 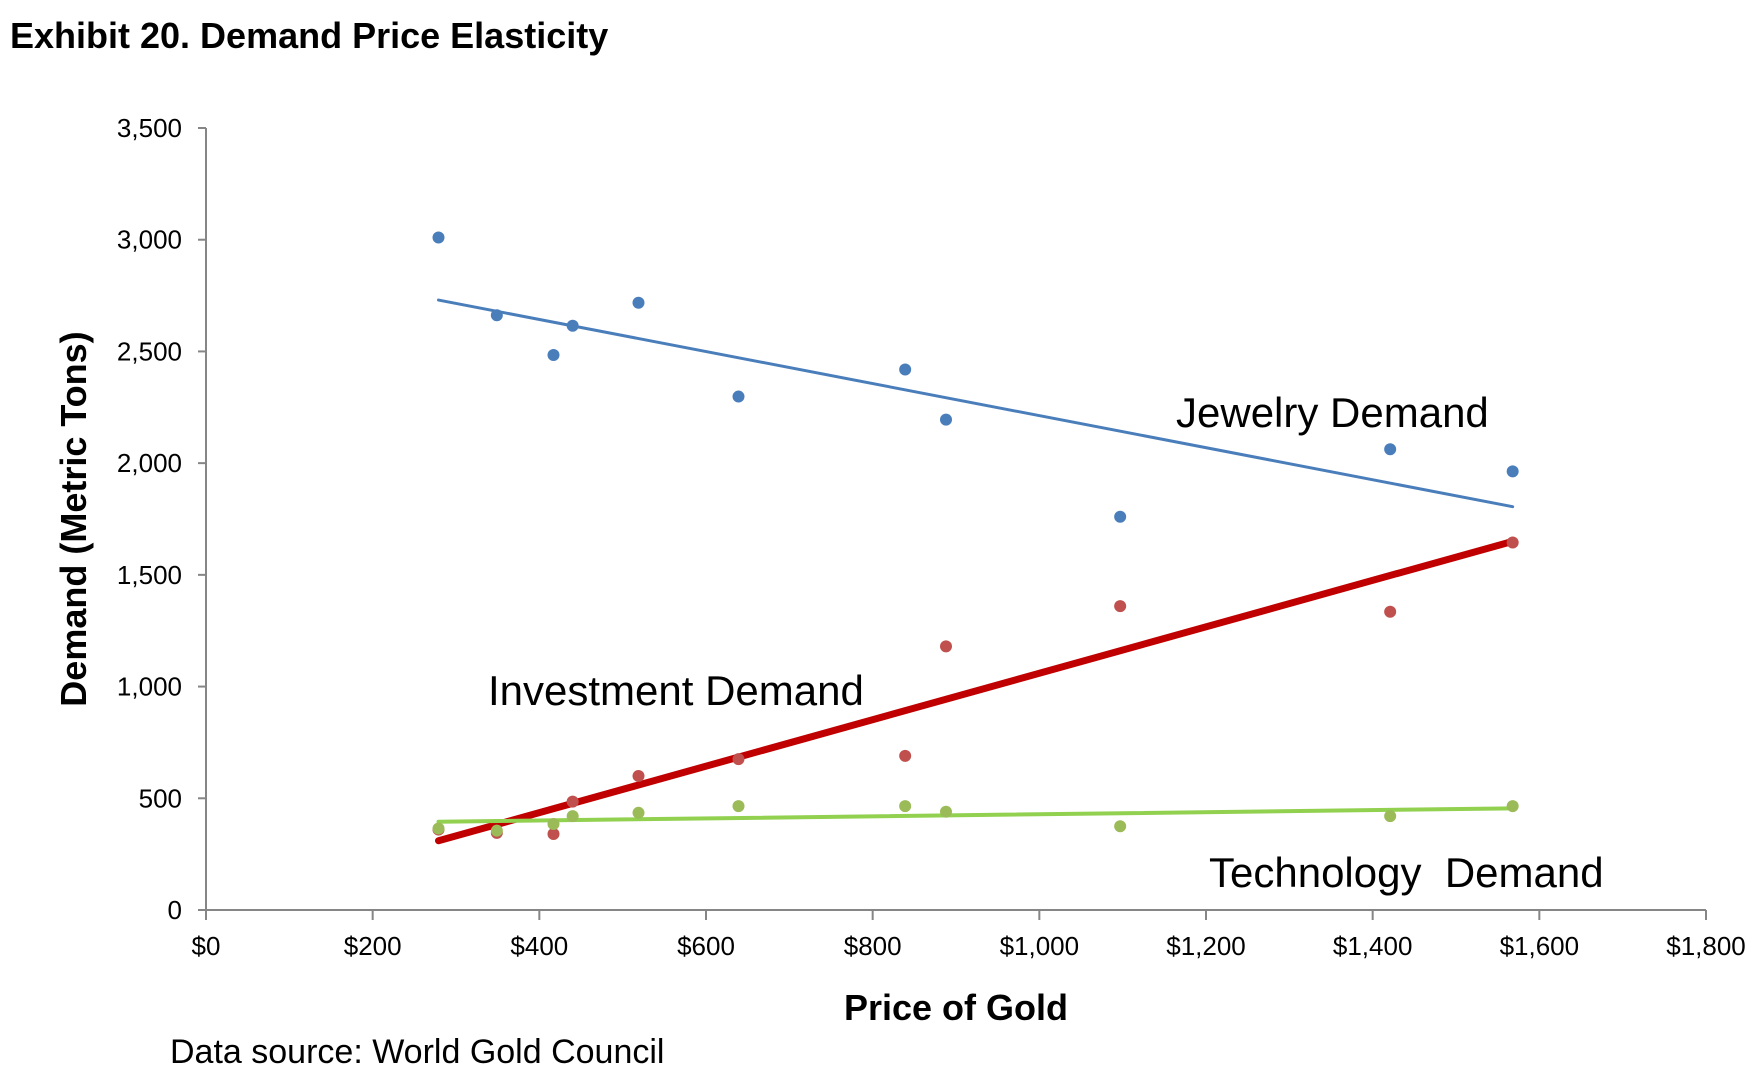 I want to click on y-tick-label: 2,000, so click(x=149, y=463).